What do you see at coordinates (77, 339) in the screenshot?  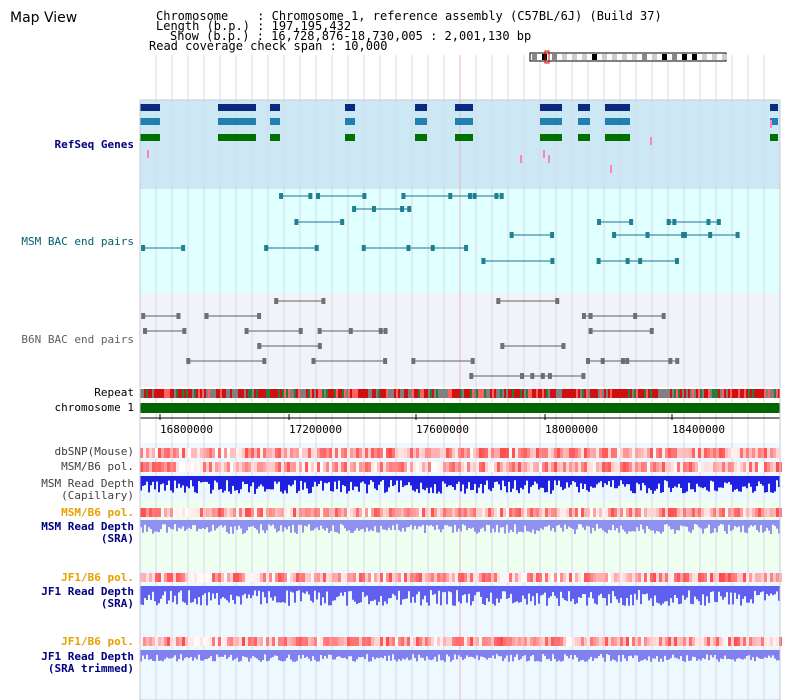 I see `track-label-b6n-bac: B6N BAC end pairs` at bounding box center [77, 339].